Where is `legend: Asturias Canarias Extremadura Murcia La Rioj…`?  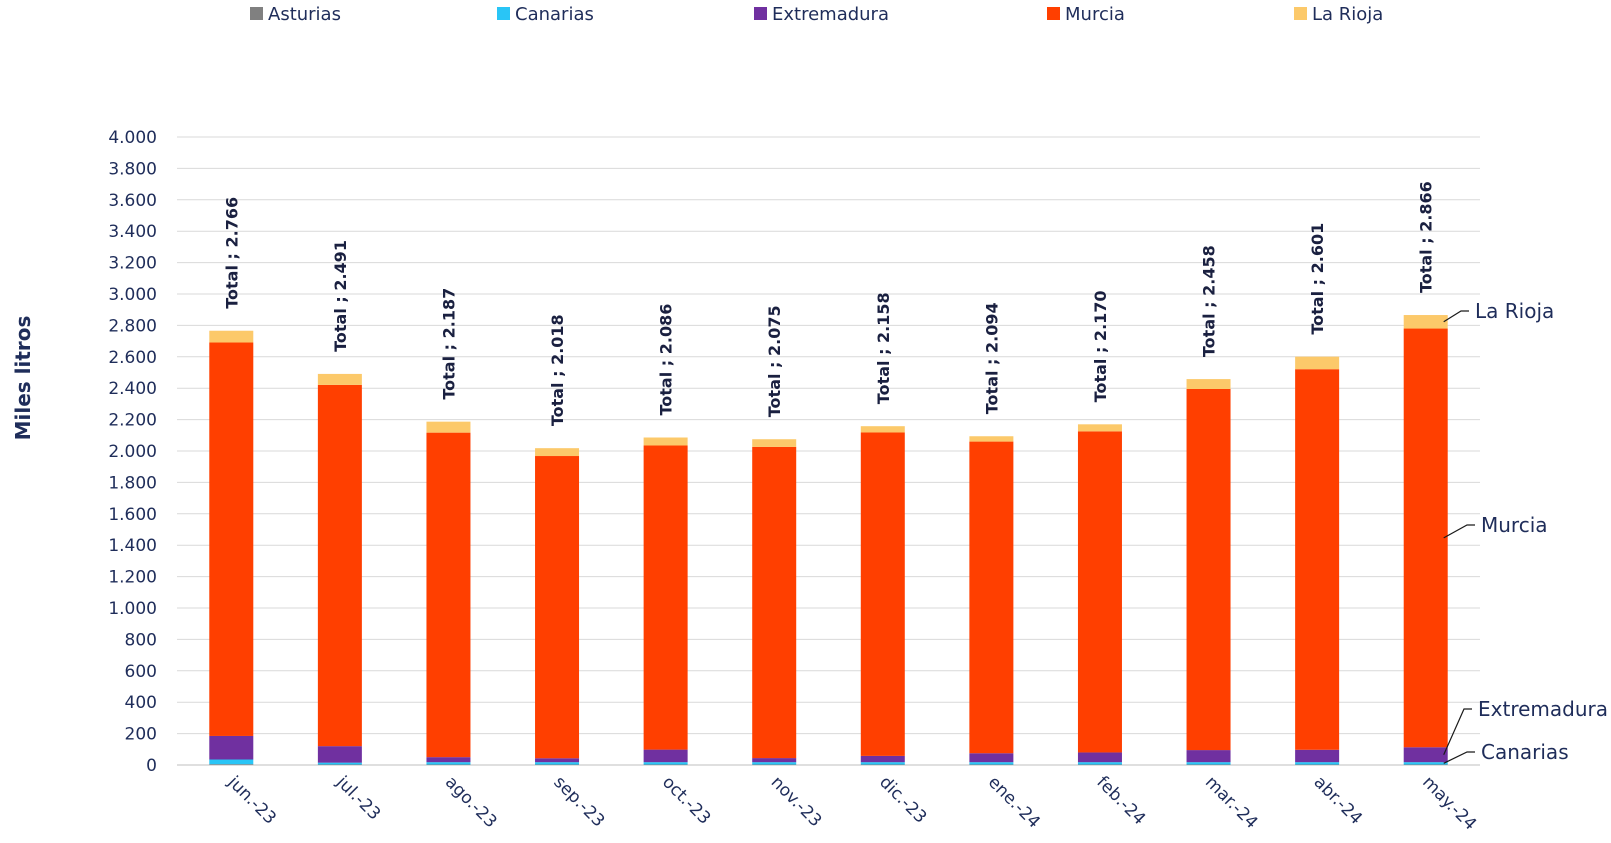 legend: Asturias Canarias Extremadura Murcia La Rioj… is located at coordinates (816, 14).